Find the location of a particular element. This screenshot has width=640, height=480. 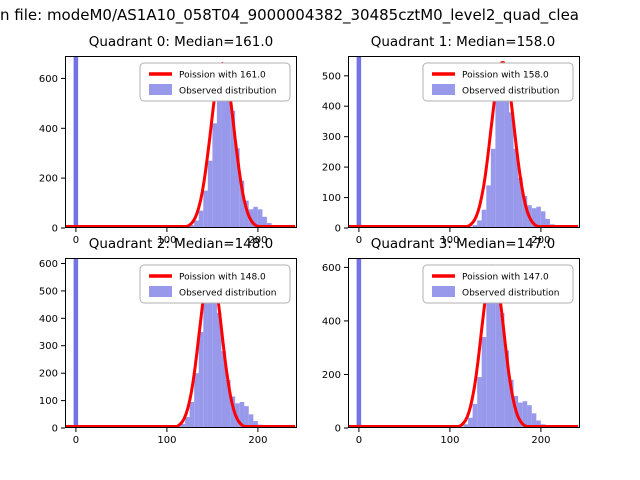

svg-text: Poission with 161.0 is located at coordinates (222, 76).